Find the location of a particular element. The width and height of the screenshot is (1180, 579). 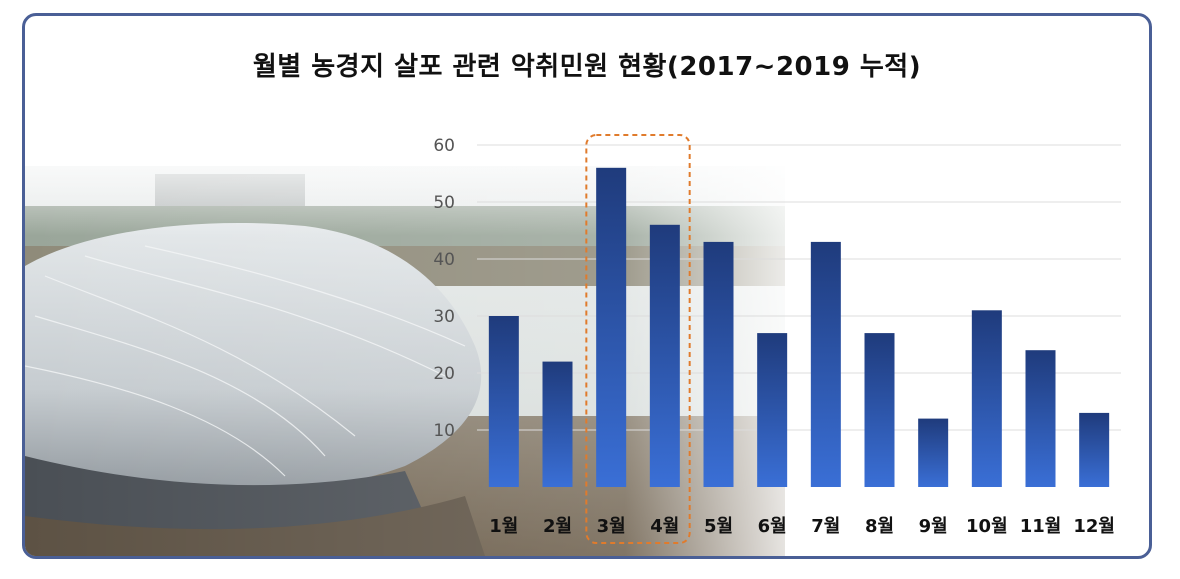

y-tick-label: 10 is located at coordinates (444, 431).